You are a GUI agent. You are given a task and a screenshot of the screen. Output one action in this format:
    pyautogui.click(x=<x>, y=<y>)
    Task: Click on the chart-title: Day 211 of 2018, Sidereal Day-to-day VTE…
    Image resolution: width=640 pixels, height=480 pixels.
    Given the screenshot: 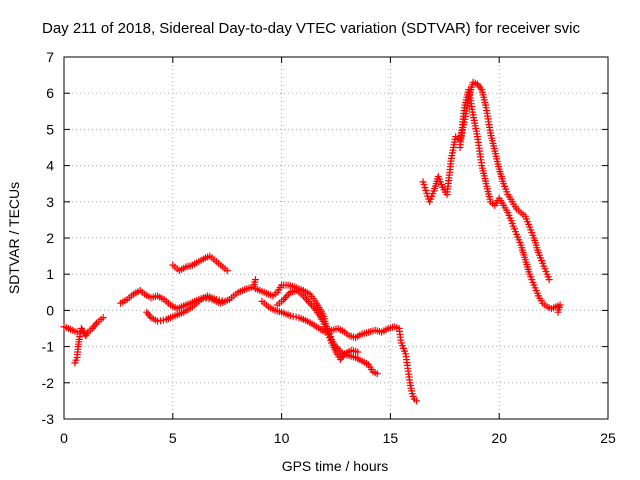 What is the action you would take?
    pyautogui.click(x=311, y=28)
    